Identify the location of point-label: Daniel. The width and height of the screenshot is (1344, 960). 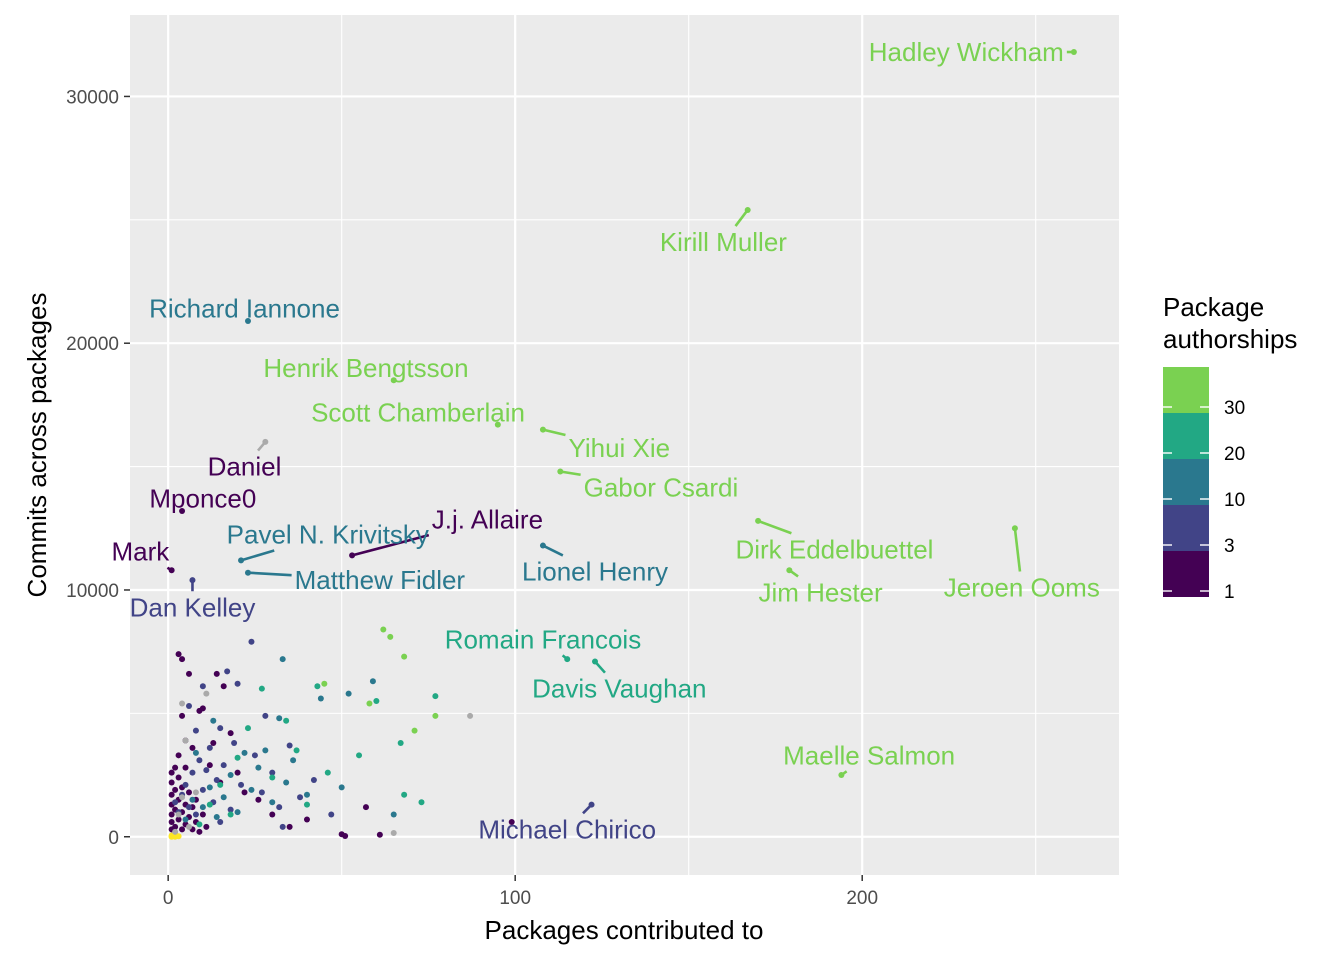
(245, 467).